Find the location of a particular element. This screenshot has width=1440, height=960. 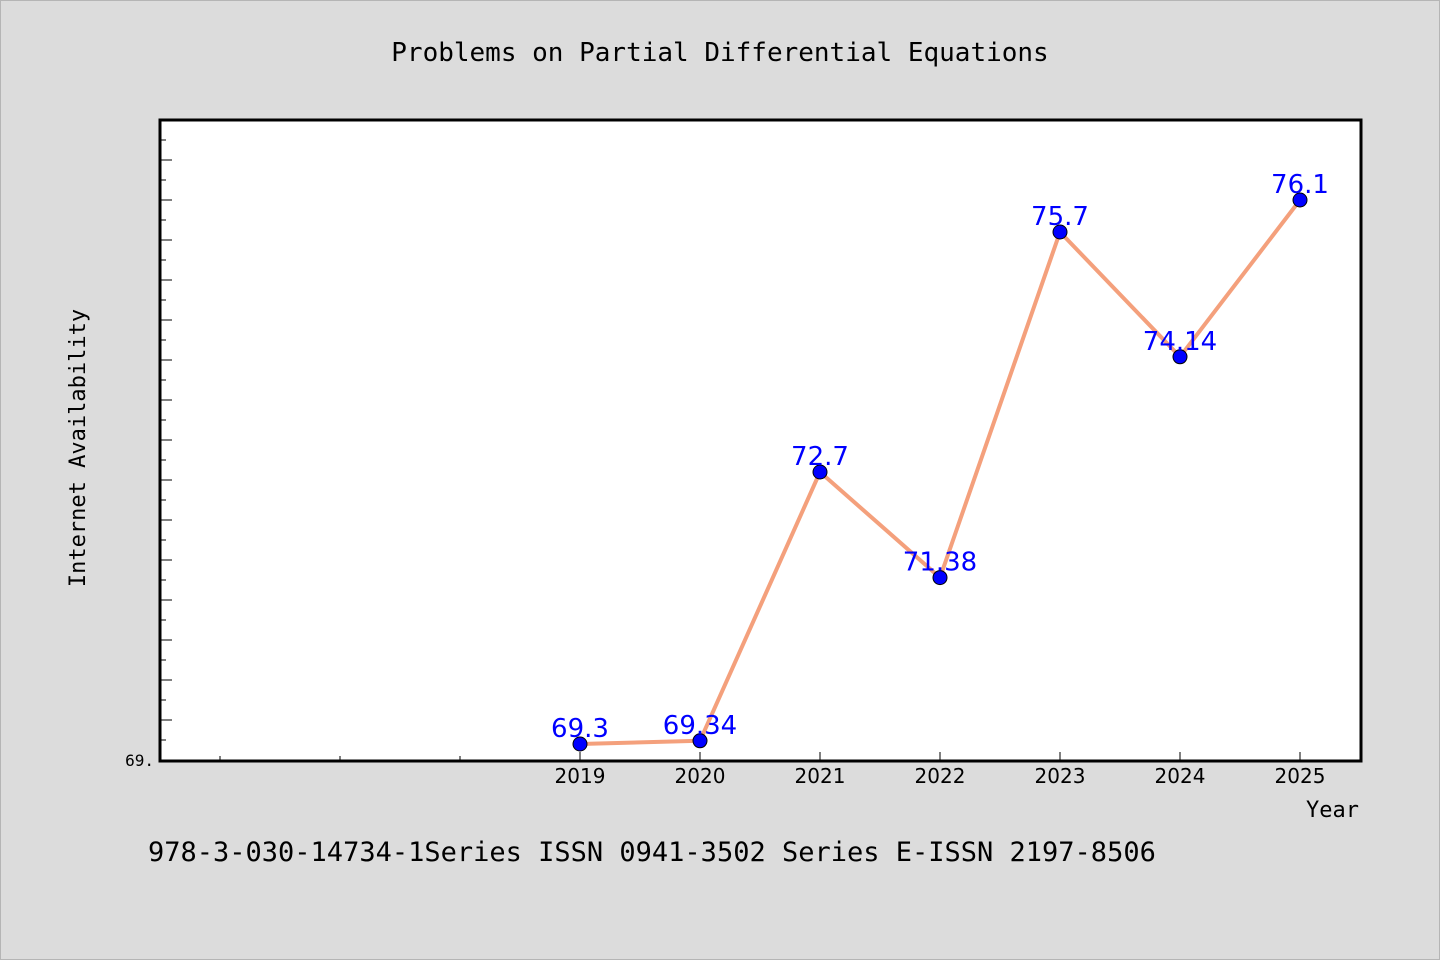

data-label: 72.7 is located at coordinates (820, 457).